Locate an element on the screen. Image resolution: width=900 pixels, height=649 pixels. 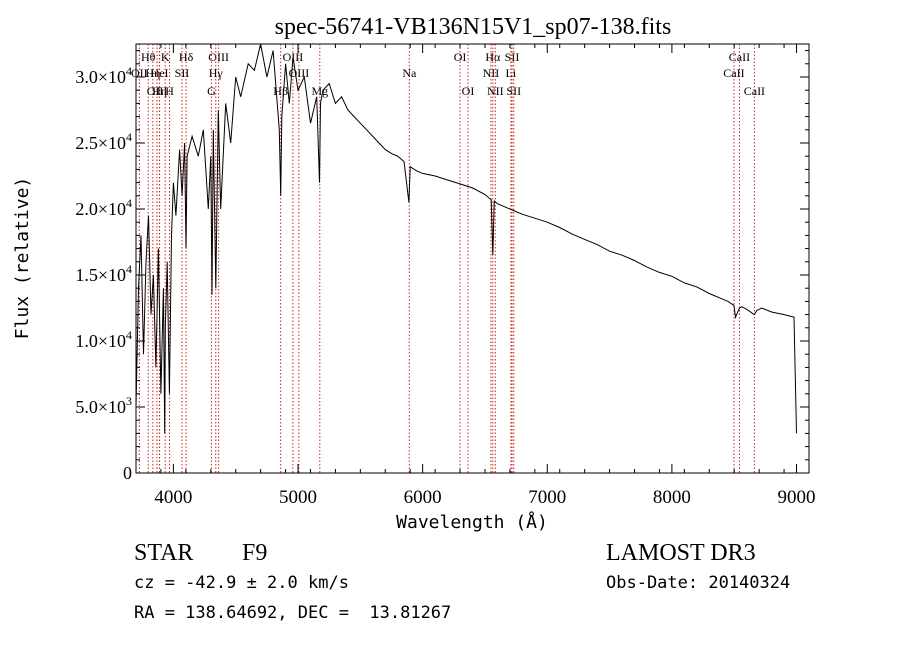
line-marker-label: K is located at coordinates (165, 57).